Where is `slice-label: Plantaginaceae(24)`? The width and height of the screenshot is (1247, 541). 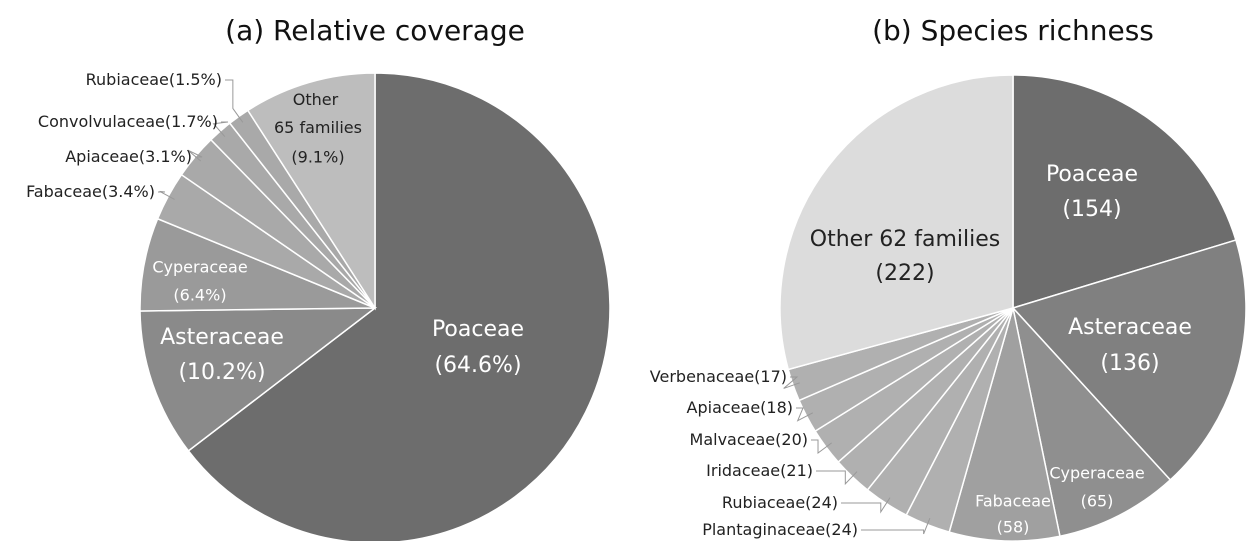 slice-label: Plantaginaceae(24) is located at coordinates (780, 529).